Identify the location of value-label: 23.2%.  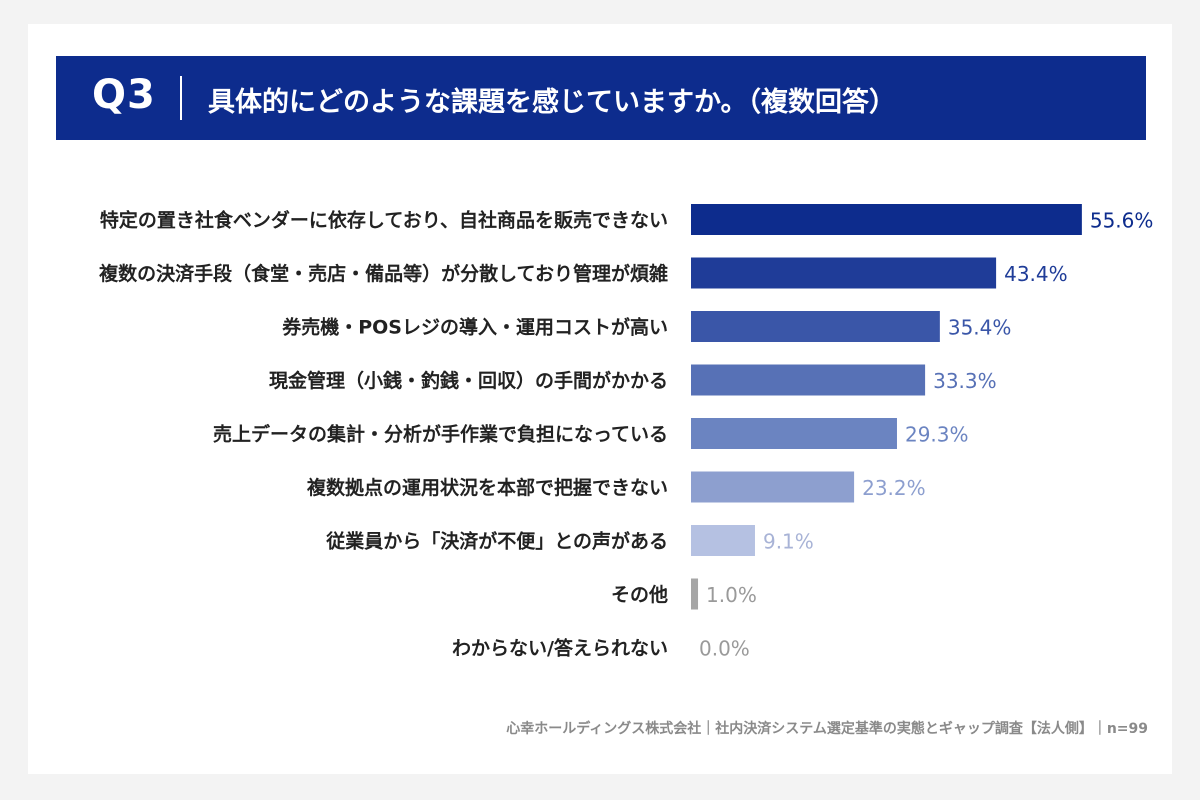
(894, 488).